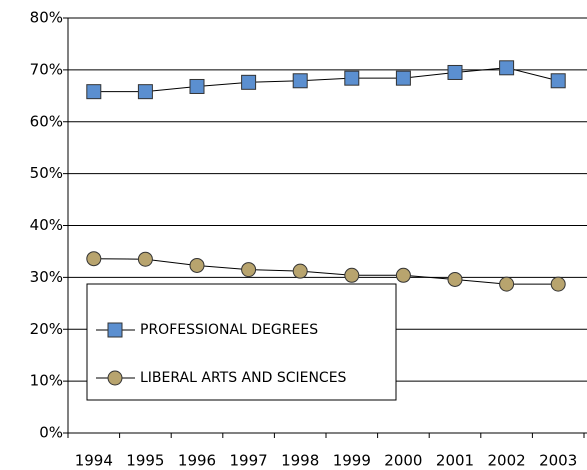  What do you see at coordinates (243, 378) in the screenshot?
I see `legend-label: LIBERAL ARTS AND SCIENCES` at bounding box center [243, 378].